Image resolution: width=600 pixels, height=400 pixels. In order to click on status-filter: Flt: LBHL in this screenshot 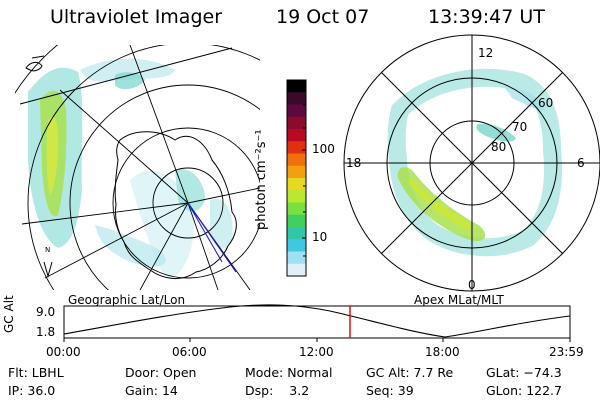, I will do `click(36, 372)`.